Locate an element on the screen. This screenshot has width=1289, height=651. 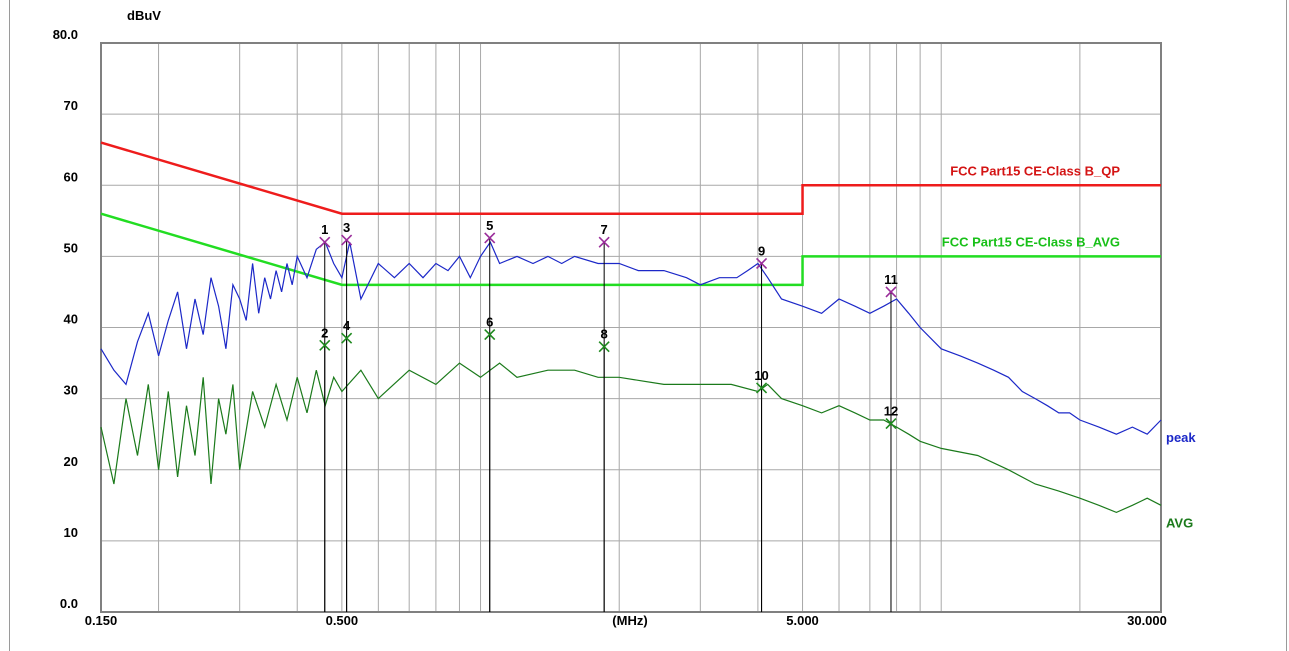
y-tick-labels: 80.0 70 60 50 40 30 20 10 0.0 is located at coordinates (65, 319).